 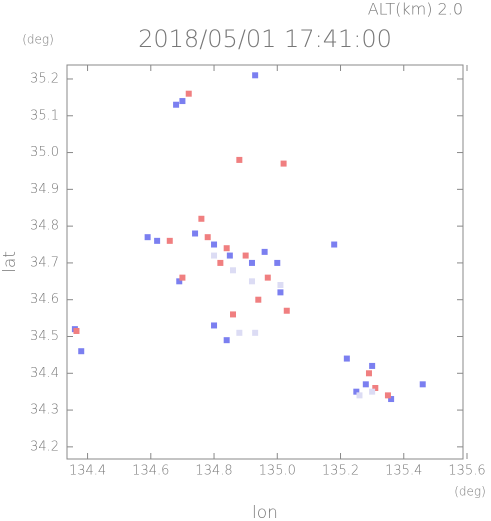 What do you see at coordinates (265, 512) in the screenshot?
I see `x-axis-label: lon` at bounding box center [265, 512].